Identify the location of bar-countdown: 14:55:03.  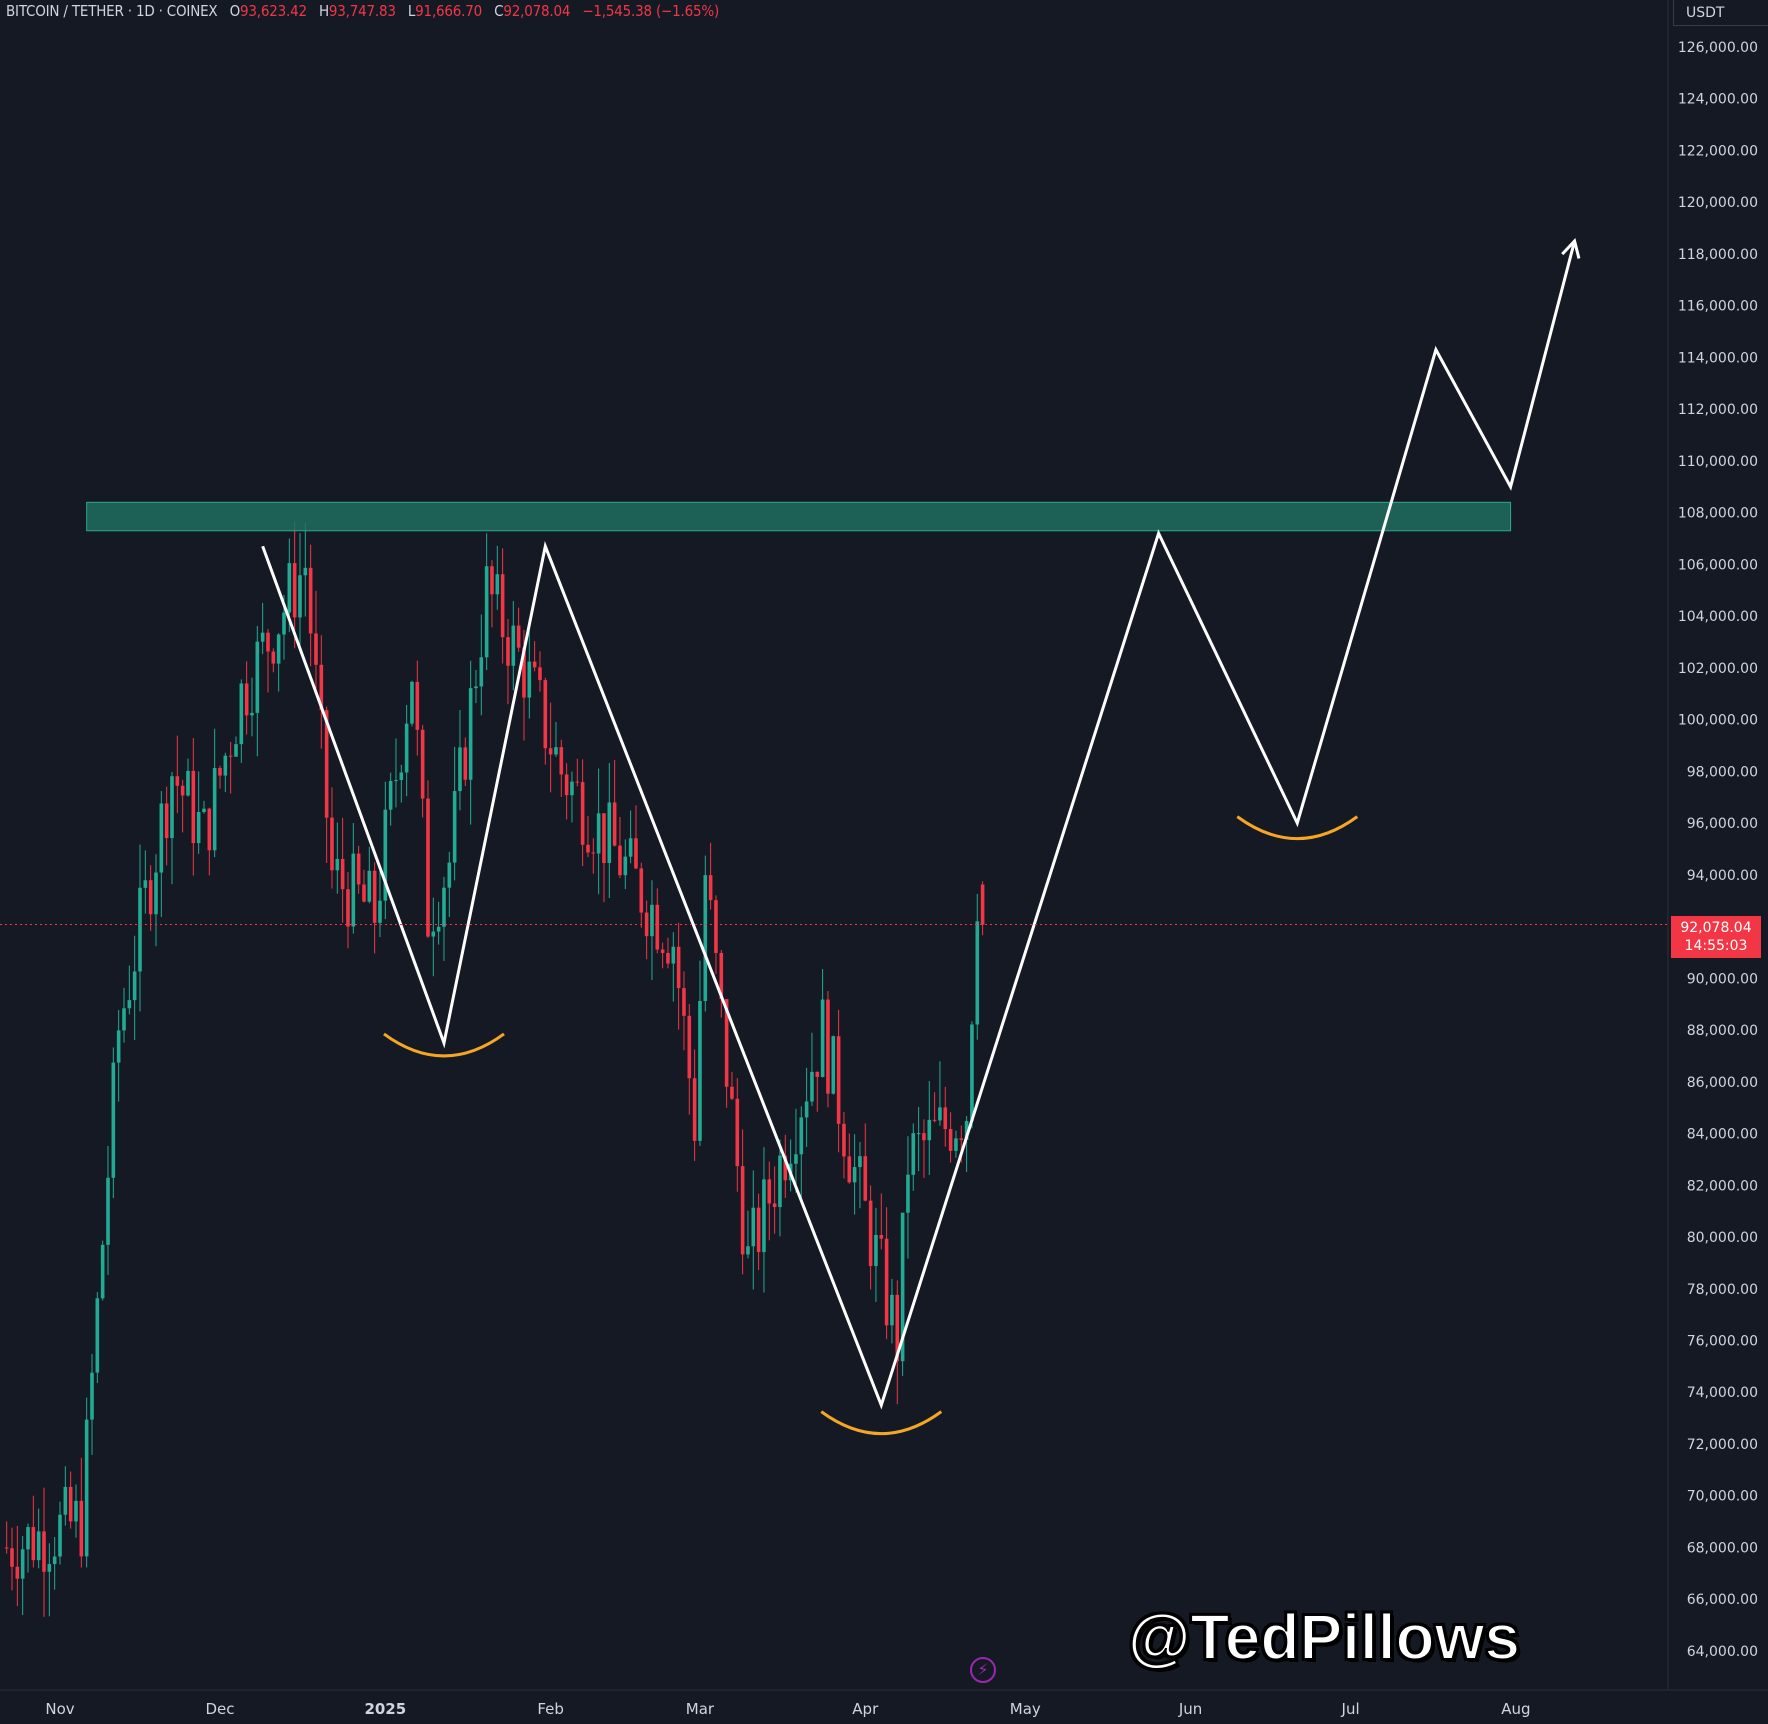
(1716, 946).